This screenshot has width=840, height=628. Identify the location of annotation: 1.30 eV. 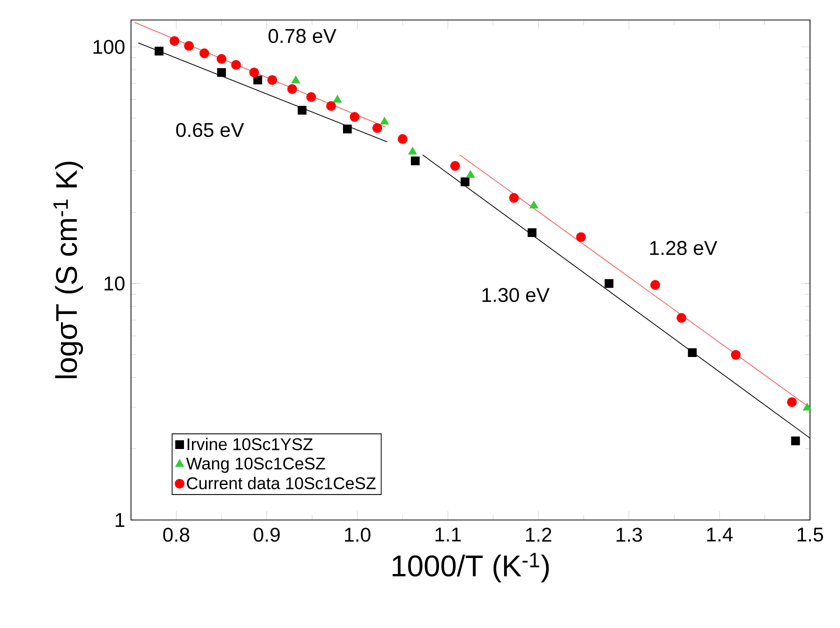
(516, 295).